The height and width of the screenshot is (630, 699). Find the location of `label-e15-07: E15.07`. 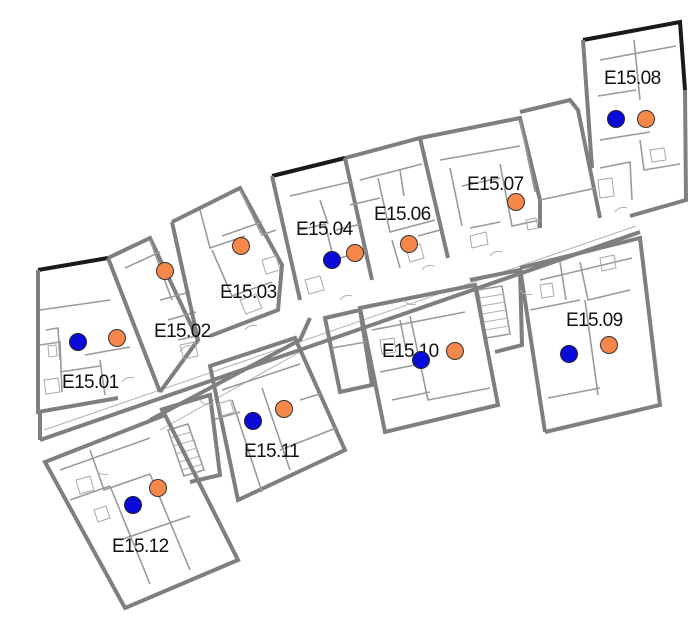

label-e15-07: E15.07 is located at coordinates (495, 184).